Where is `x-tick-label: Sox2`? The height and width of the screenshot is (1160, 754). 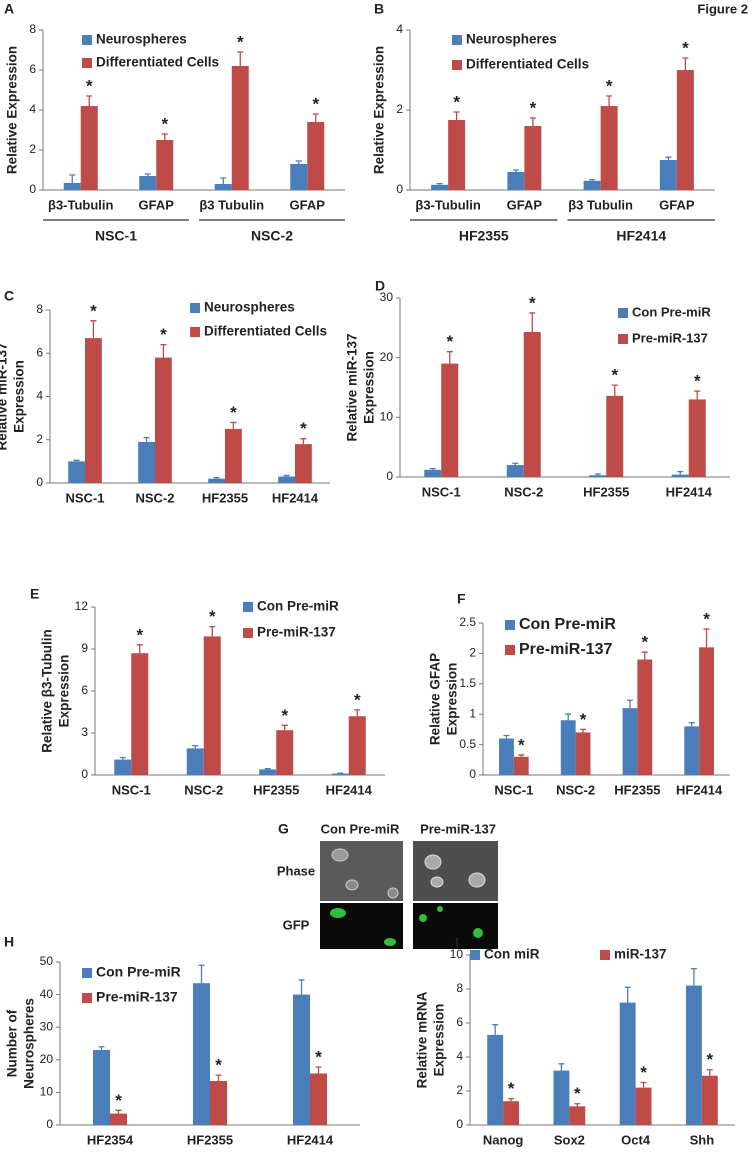
x-tick-label: Sox2 is located at coordinates (569, 1139).